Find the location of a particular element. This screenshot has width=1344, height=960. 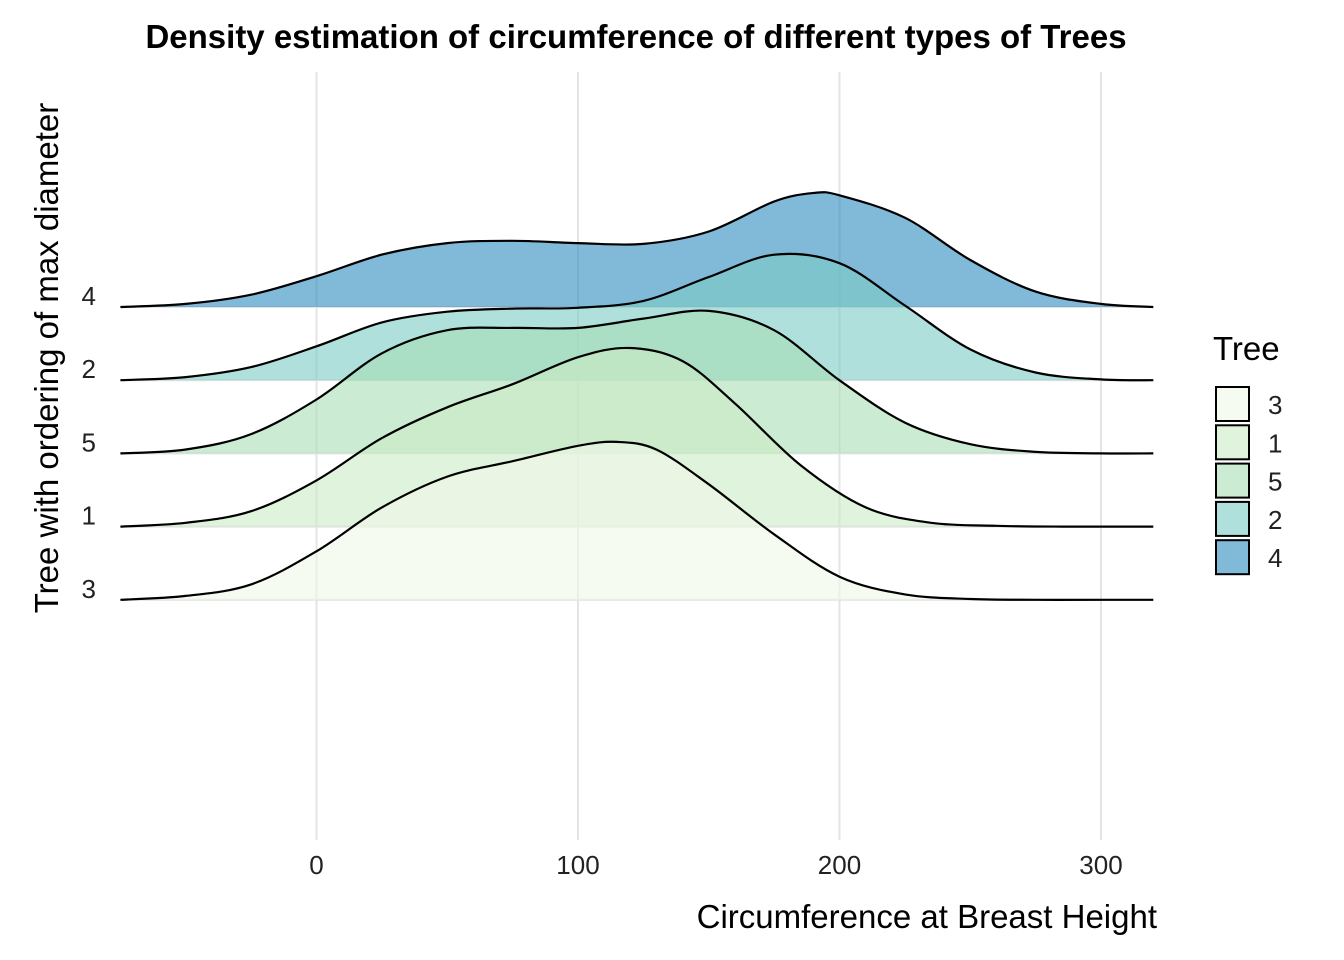

legend: Tree 3 1 5 2 4 is located at coordinates (1247, 453).